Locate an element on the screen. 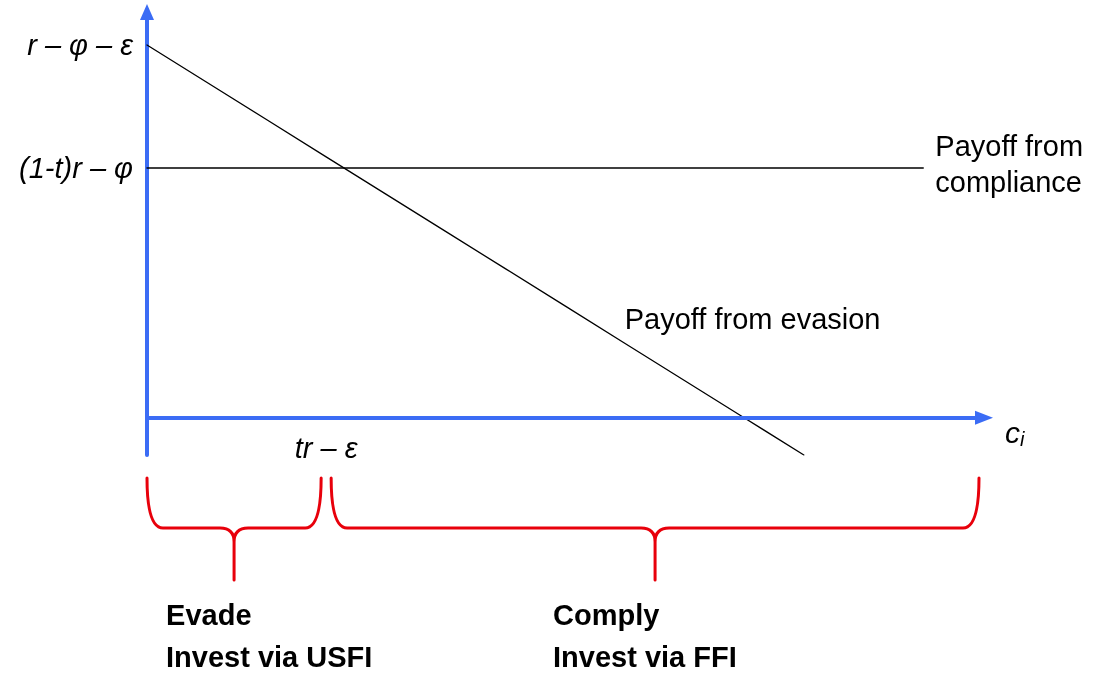 The width and height of the screenshot is (1105, 691). series-label: Payoff from compliance is located at coordinates (1013, 164).